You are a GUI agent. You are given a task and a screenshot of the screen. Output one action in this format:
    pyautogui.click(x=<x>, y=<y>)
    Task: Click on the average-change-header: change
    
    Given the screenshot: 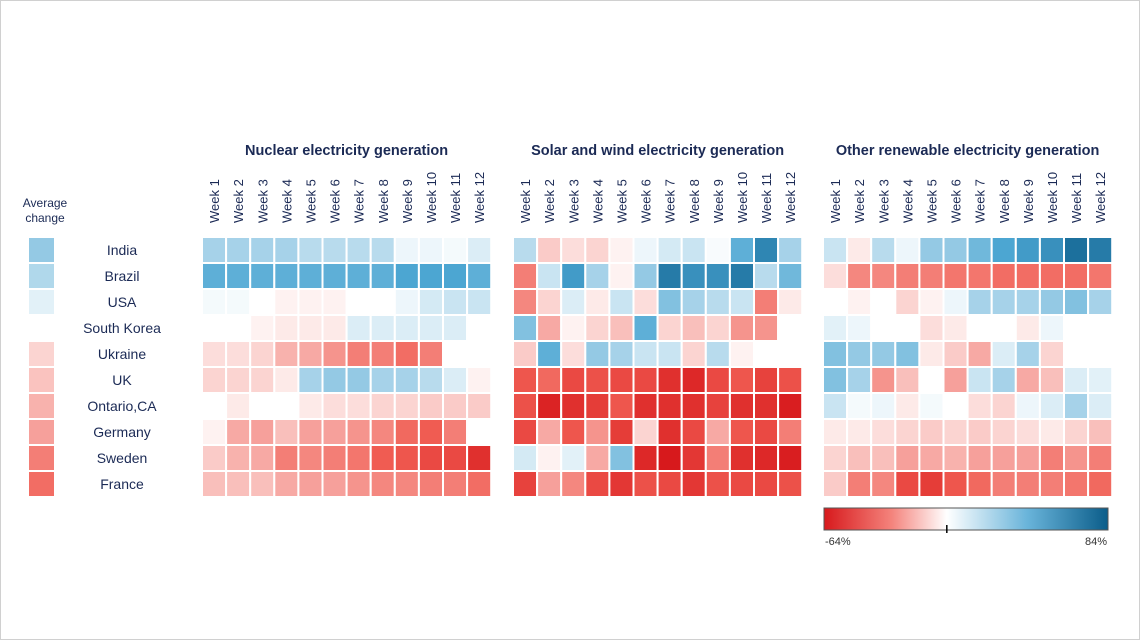 What is the action you would take?
    pyautogui.click(x=45, y=218)
    